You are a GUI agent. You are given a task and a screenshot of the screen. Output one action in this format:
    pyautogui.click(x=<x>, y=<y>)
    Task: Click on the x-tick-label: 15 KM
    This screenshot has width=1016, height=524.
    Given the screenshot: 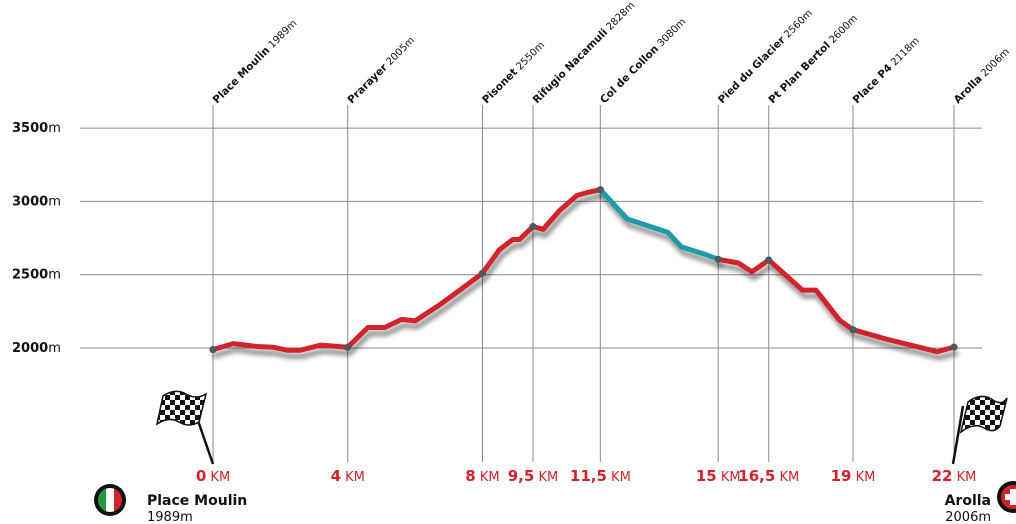 What is the action you would take?
    pyautogui.click(x=718, y=476)
    